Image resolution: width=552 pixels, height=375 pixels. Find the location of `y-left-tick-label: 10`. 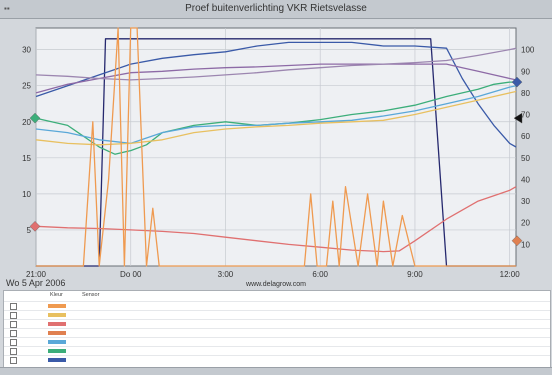

y-left-tick-label: 10 is located at coordinates (26, 194).